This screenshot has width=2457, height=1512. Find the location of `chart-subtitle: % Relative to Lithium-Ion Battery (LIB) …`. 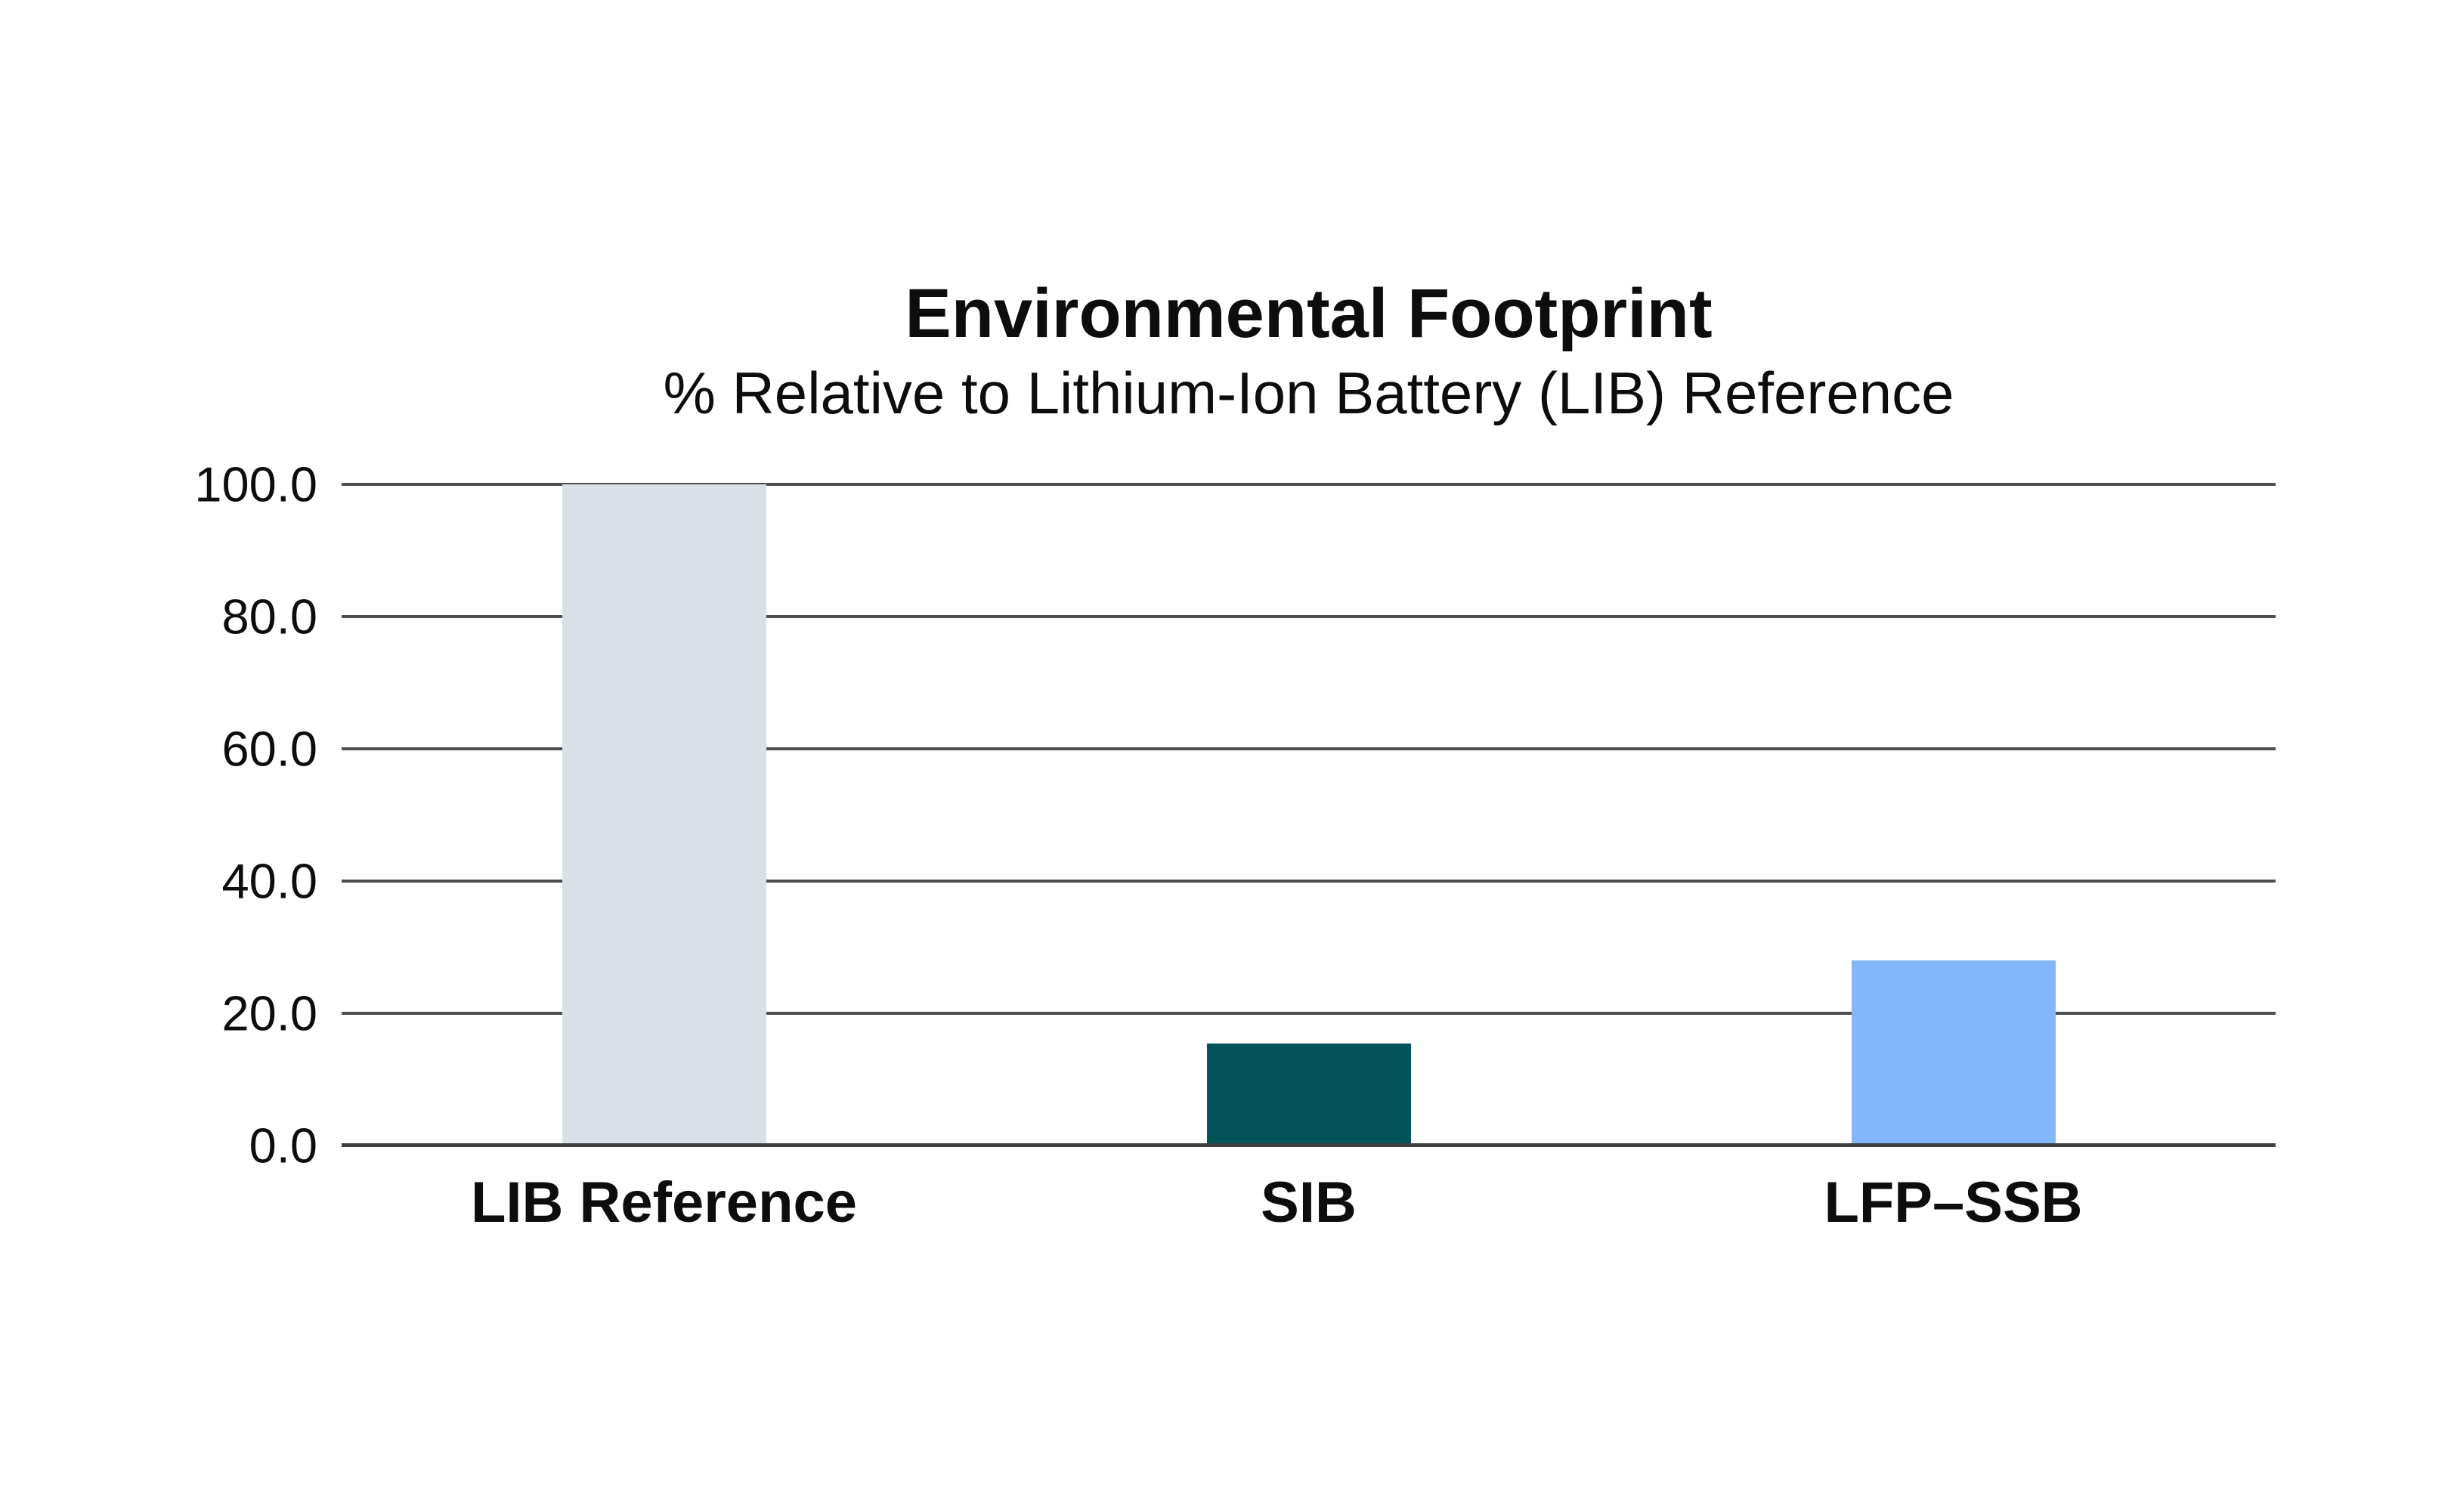

chart-subtitle: % Relative to Lithium-Ion Battery (LIB) … is located at coordinates (1308, 393).